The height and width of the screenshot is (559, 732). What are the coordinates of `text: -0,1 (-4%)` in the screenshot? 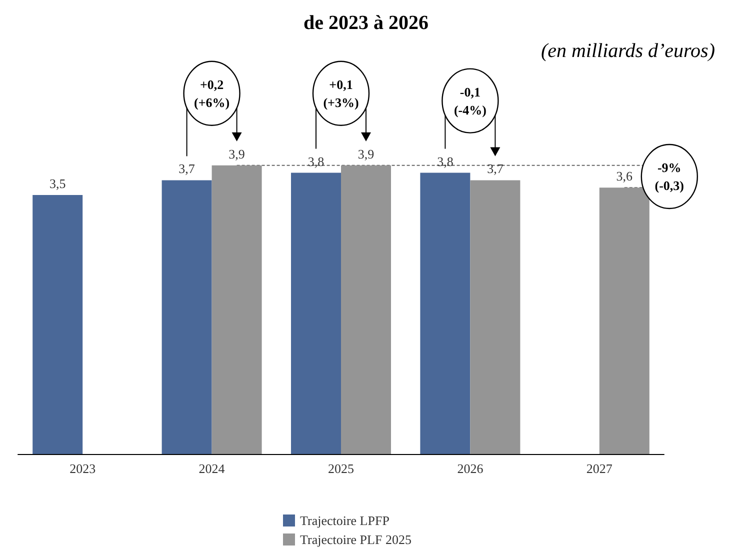 It's located at (470, 101).